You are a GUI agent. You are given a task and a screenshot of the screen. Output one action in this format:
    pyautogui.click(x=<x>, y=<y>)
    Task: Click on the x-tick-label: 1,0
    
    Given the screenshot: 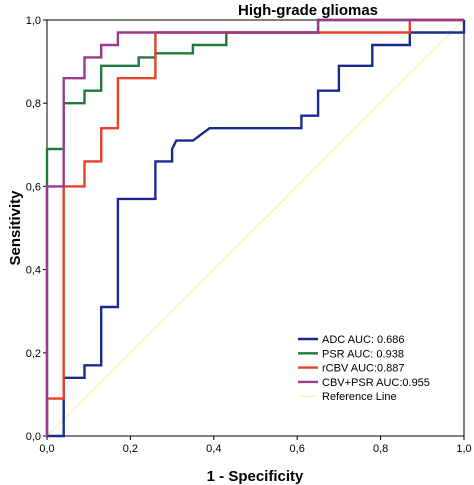 What is the action you would take?
    pyautogui.click(x=463, y=449)
    